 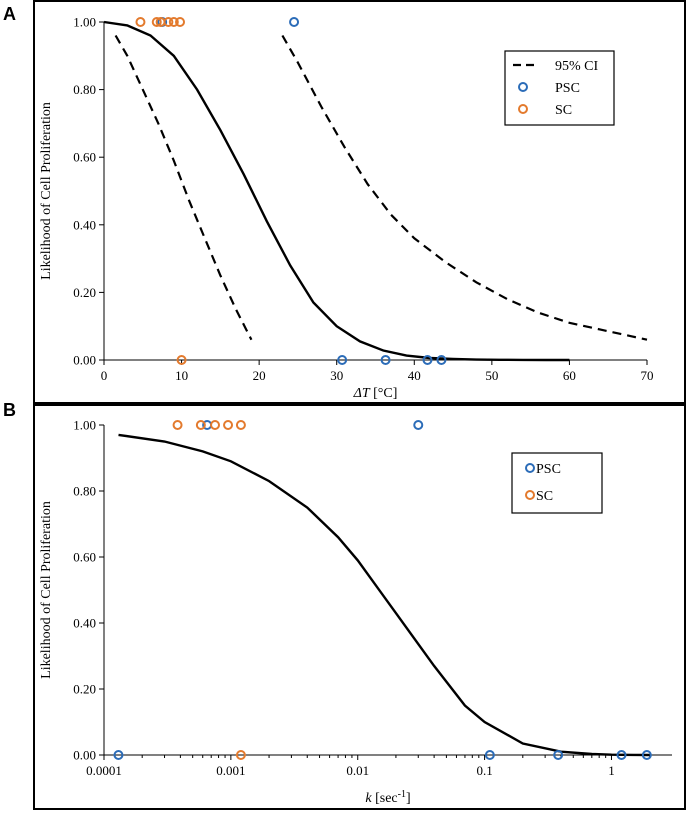 I want to click on panel-a-x-axis-title: ΔT [°C], so click(x=375, y=393).